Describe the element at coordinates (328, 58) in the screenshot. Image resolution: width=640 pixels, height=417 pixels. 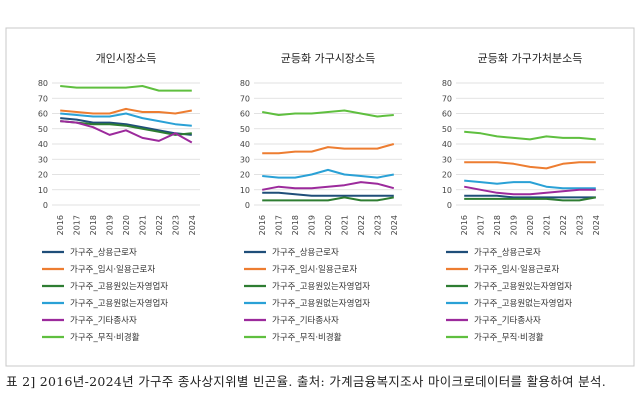
I see `chart-title: 균등화 가구시장소득` at that location.